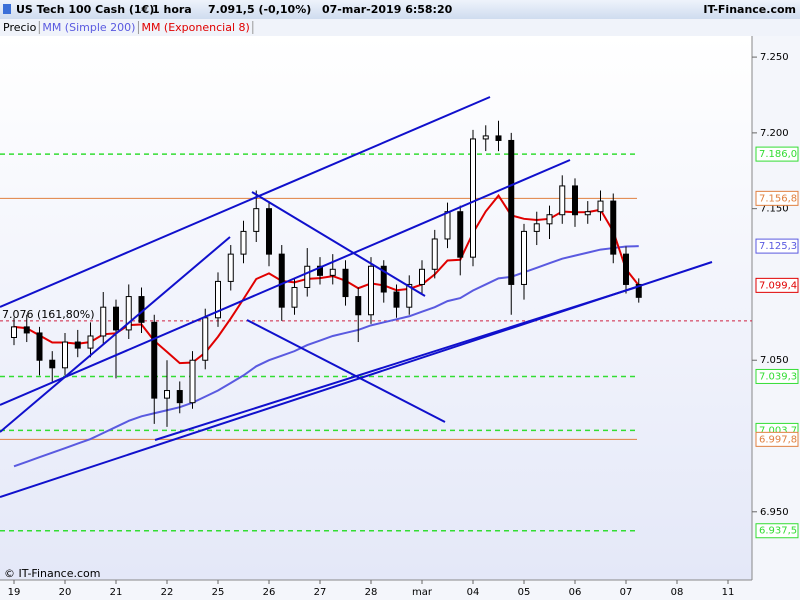 This screenshot has width=800, height=600. What do you see at coordinates (65, 592) in the screenshot?
I see `x-tick-label: 20` at bounding box center [65, 592].